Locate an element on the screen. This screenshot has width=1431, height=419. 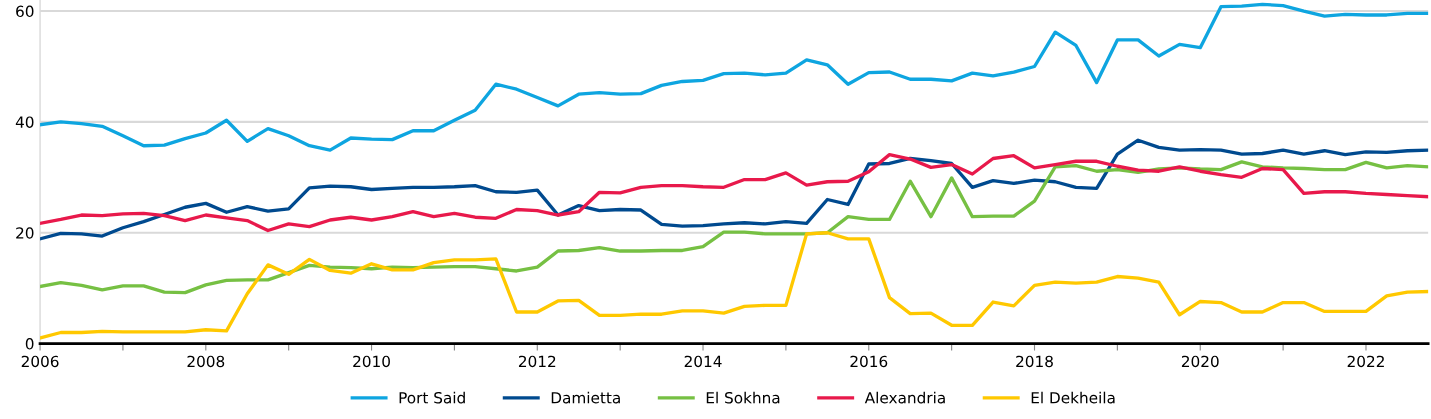
legend-label: Port Said is located at coordinates (432, 397).